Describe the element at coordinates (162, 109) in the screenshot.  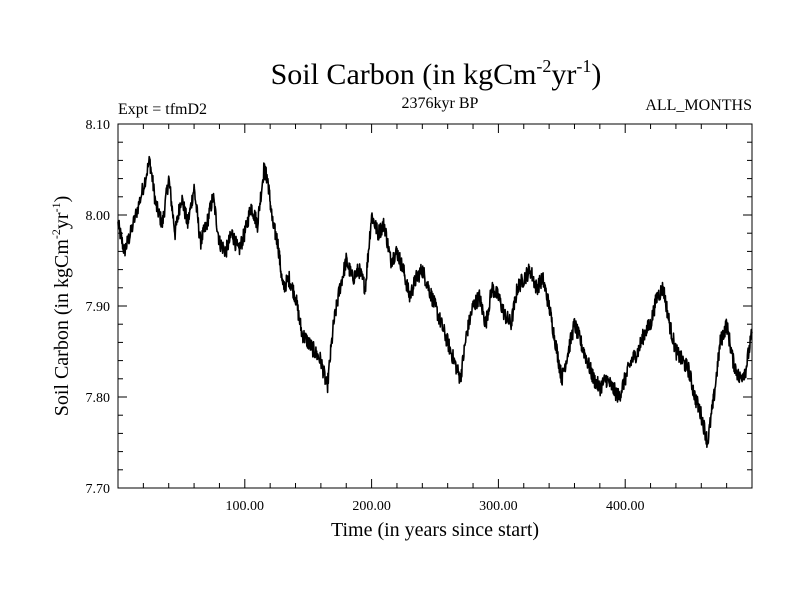
I see `experiment-label: Expt = tfmD2` at that location.